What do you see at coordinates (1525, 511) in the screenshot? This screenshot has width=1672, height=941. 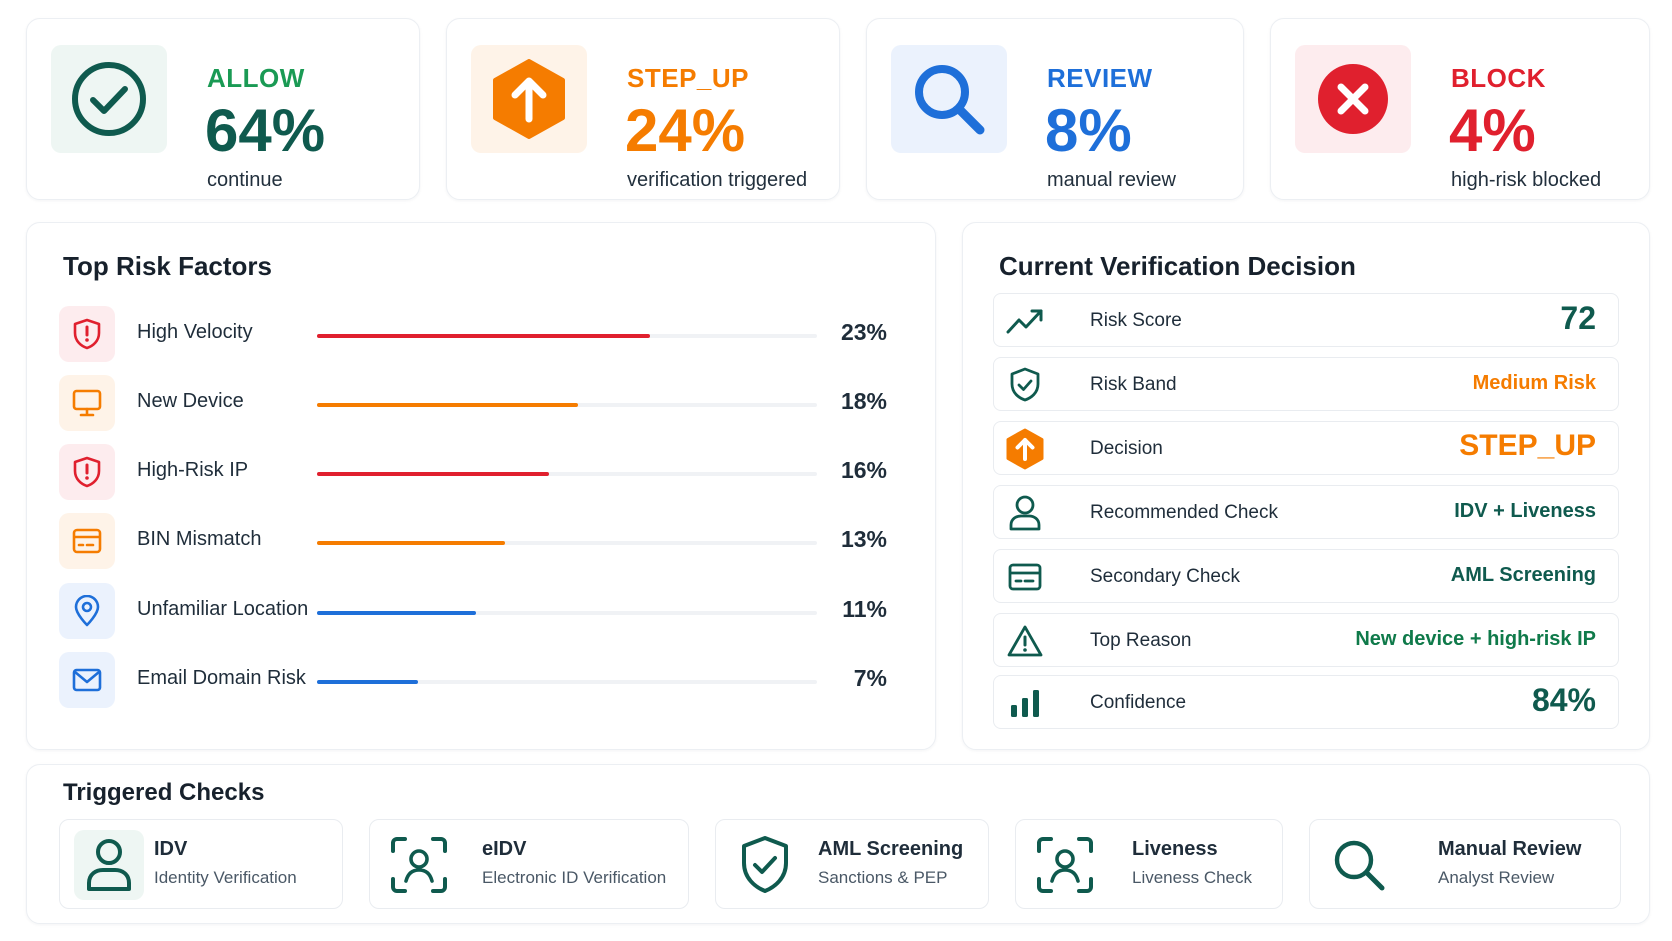 I see `recommended-check-value: IDV + Liveness` at bounding box center [1525, 511].